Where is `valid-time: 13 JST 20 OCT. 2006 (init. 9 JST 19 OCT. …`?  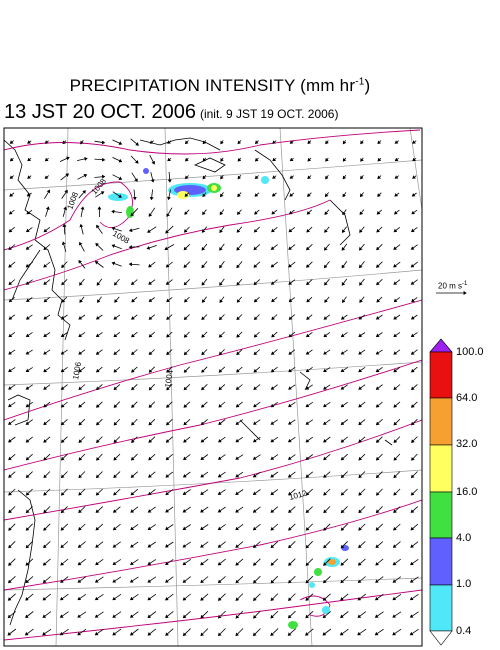 valid-time: 13 JST 20 OCT. 2006 (init. 9 JST 19 OCT. … is located at coordinates (171, 112).